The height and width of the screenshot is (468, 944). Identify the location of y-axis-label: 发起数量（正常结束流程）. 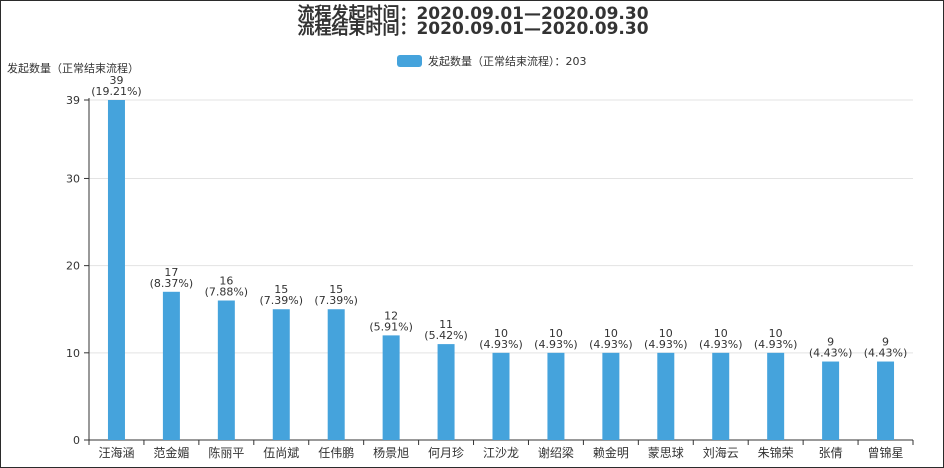
(73, 68).